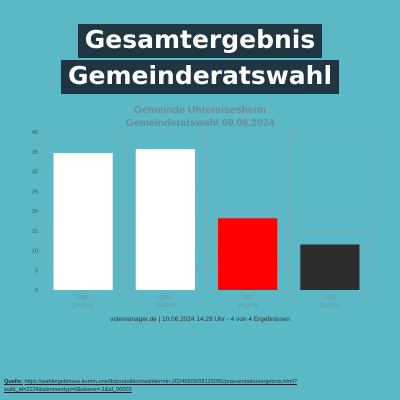 This screenshot has height=400, width=400. Describe the element at coordinates (200, 123) in the screenshot. I see `chart-subtitle: Gemeinderatswahl 09.06.2024` at that location.